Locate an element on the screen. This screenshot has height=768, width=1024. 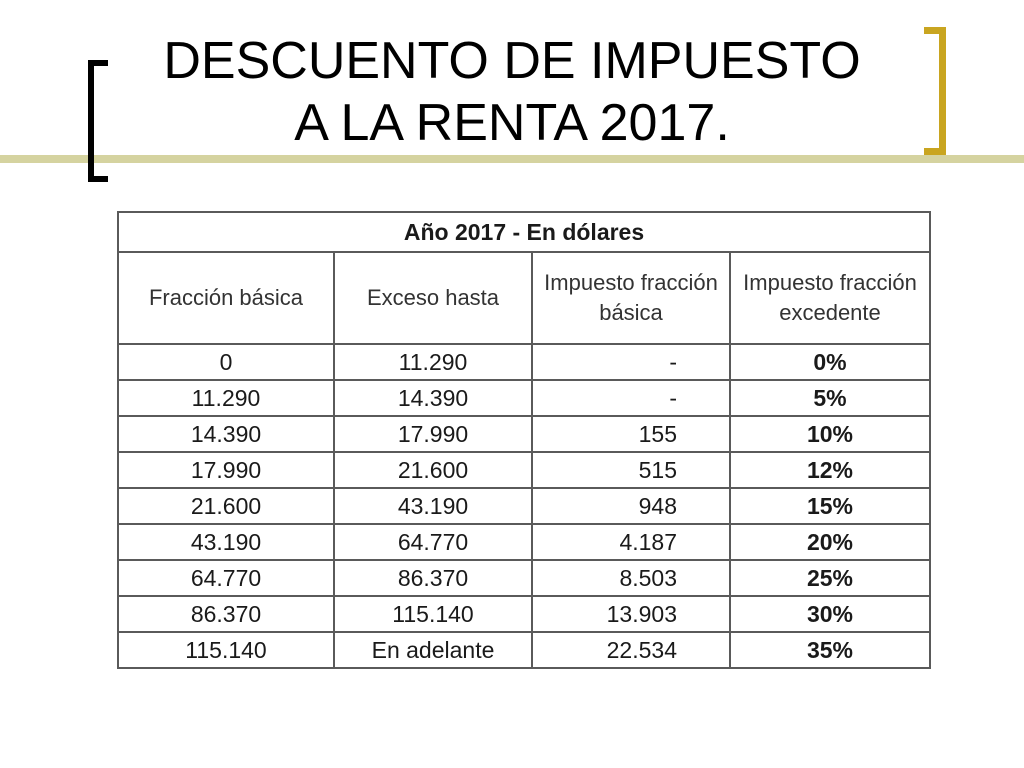
cell-fraccion-basica: 11.290 is located at coordinates (226, 398).